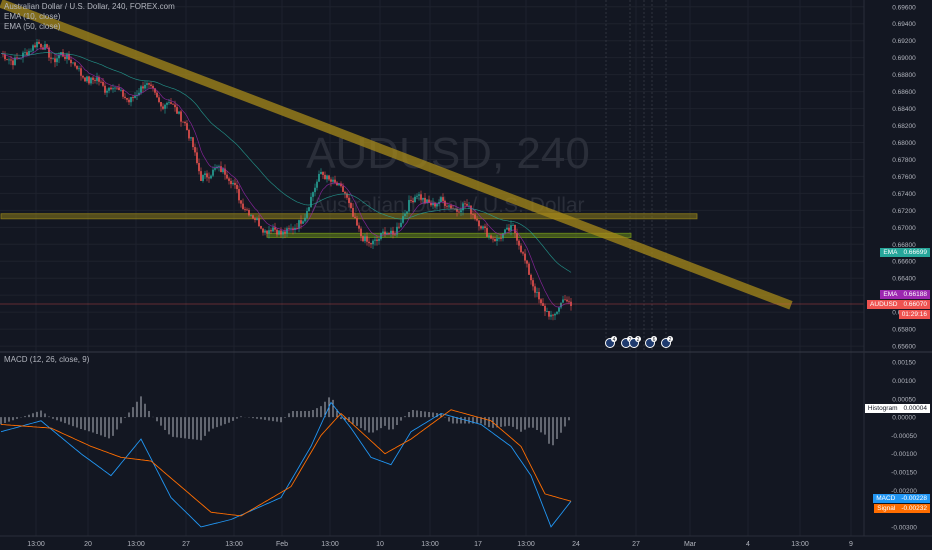 The width and height of the screenshot is (932, 550). What do you see at coordinates (901, 498) in the screenshot?
I see `macd-tag: MACD -0.00228` at bounding box center [901, 498].